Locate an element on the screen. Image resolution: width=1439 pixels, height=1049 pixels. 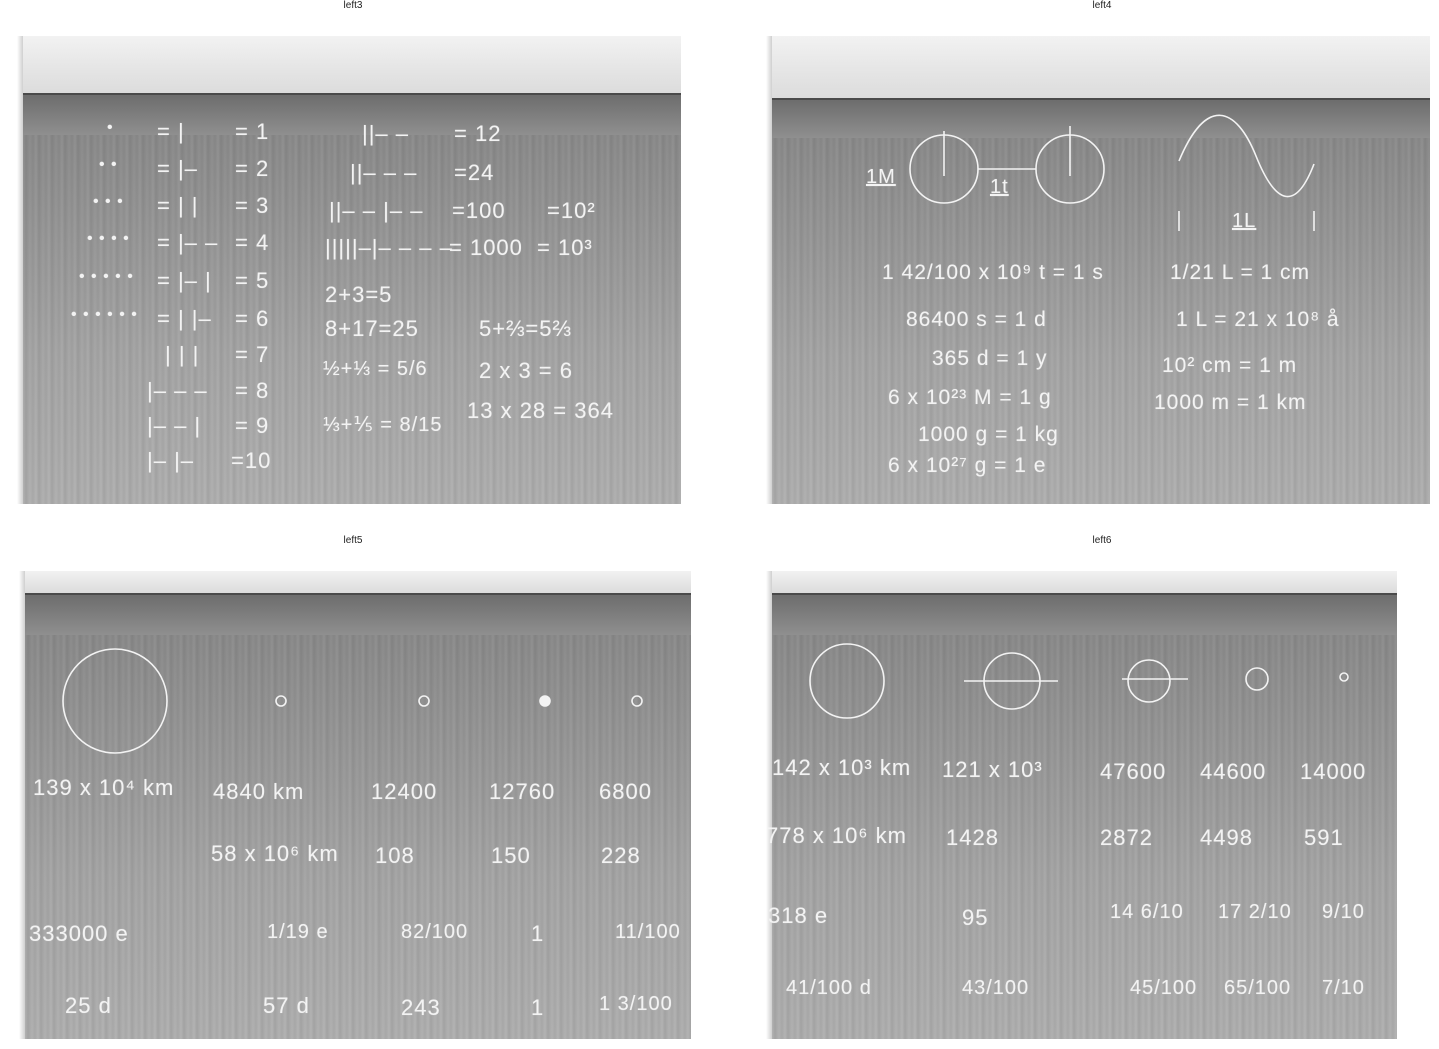
value-row-5: = 5 is located at coordinates (252, 280).